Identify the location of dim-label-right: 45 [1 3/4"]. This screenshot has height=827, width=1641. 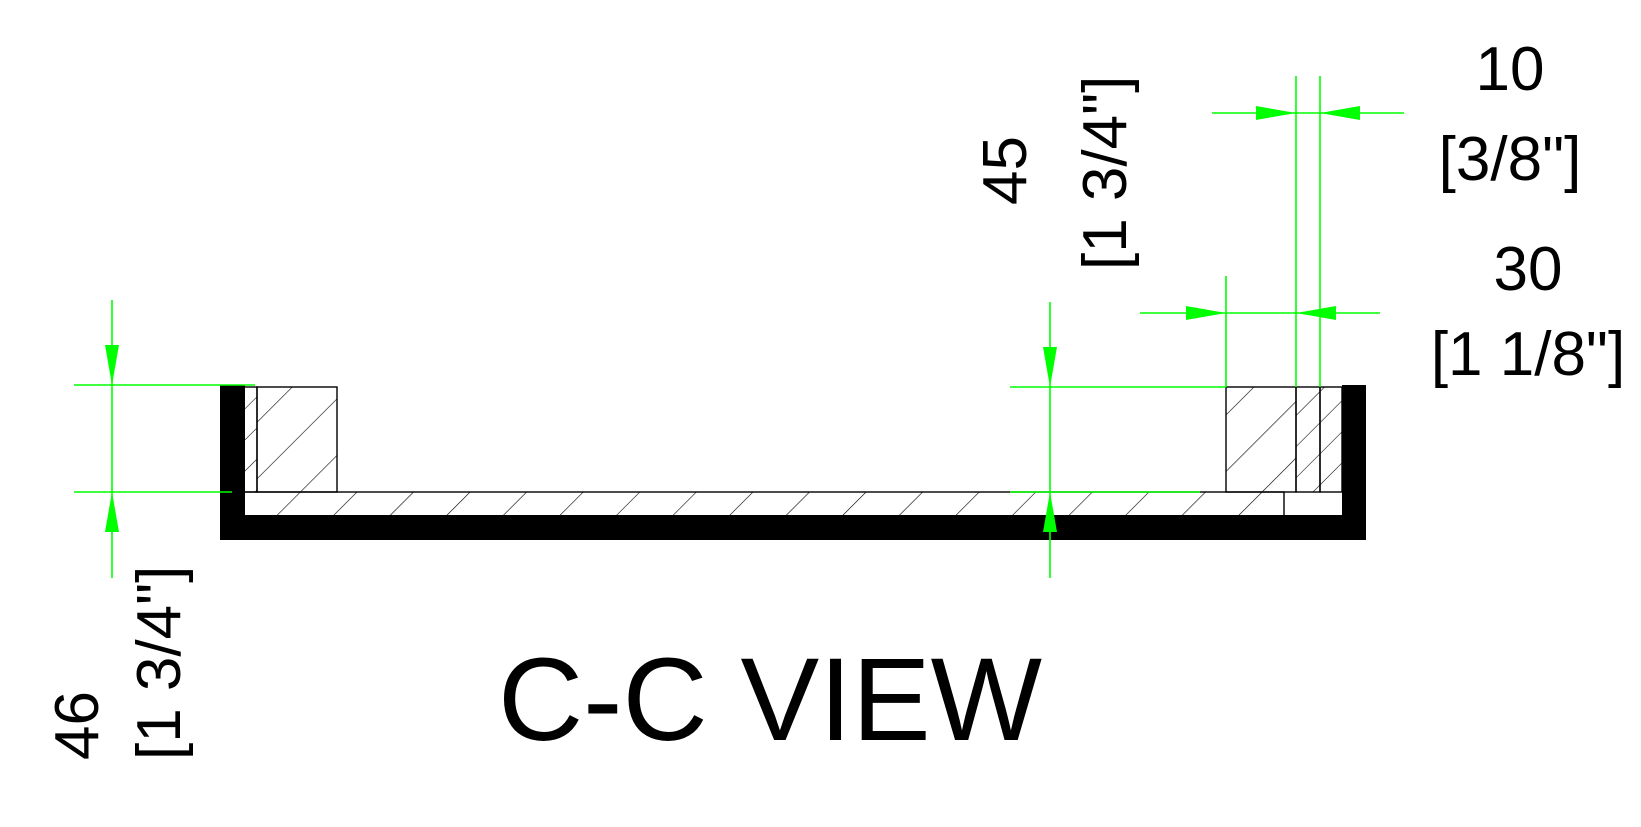
(1055, 173).